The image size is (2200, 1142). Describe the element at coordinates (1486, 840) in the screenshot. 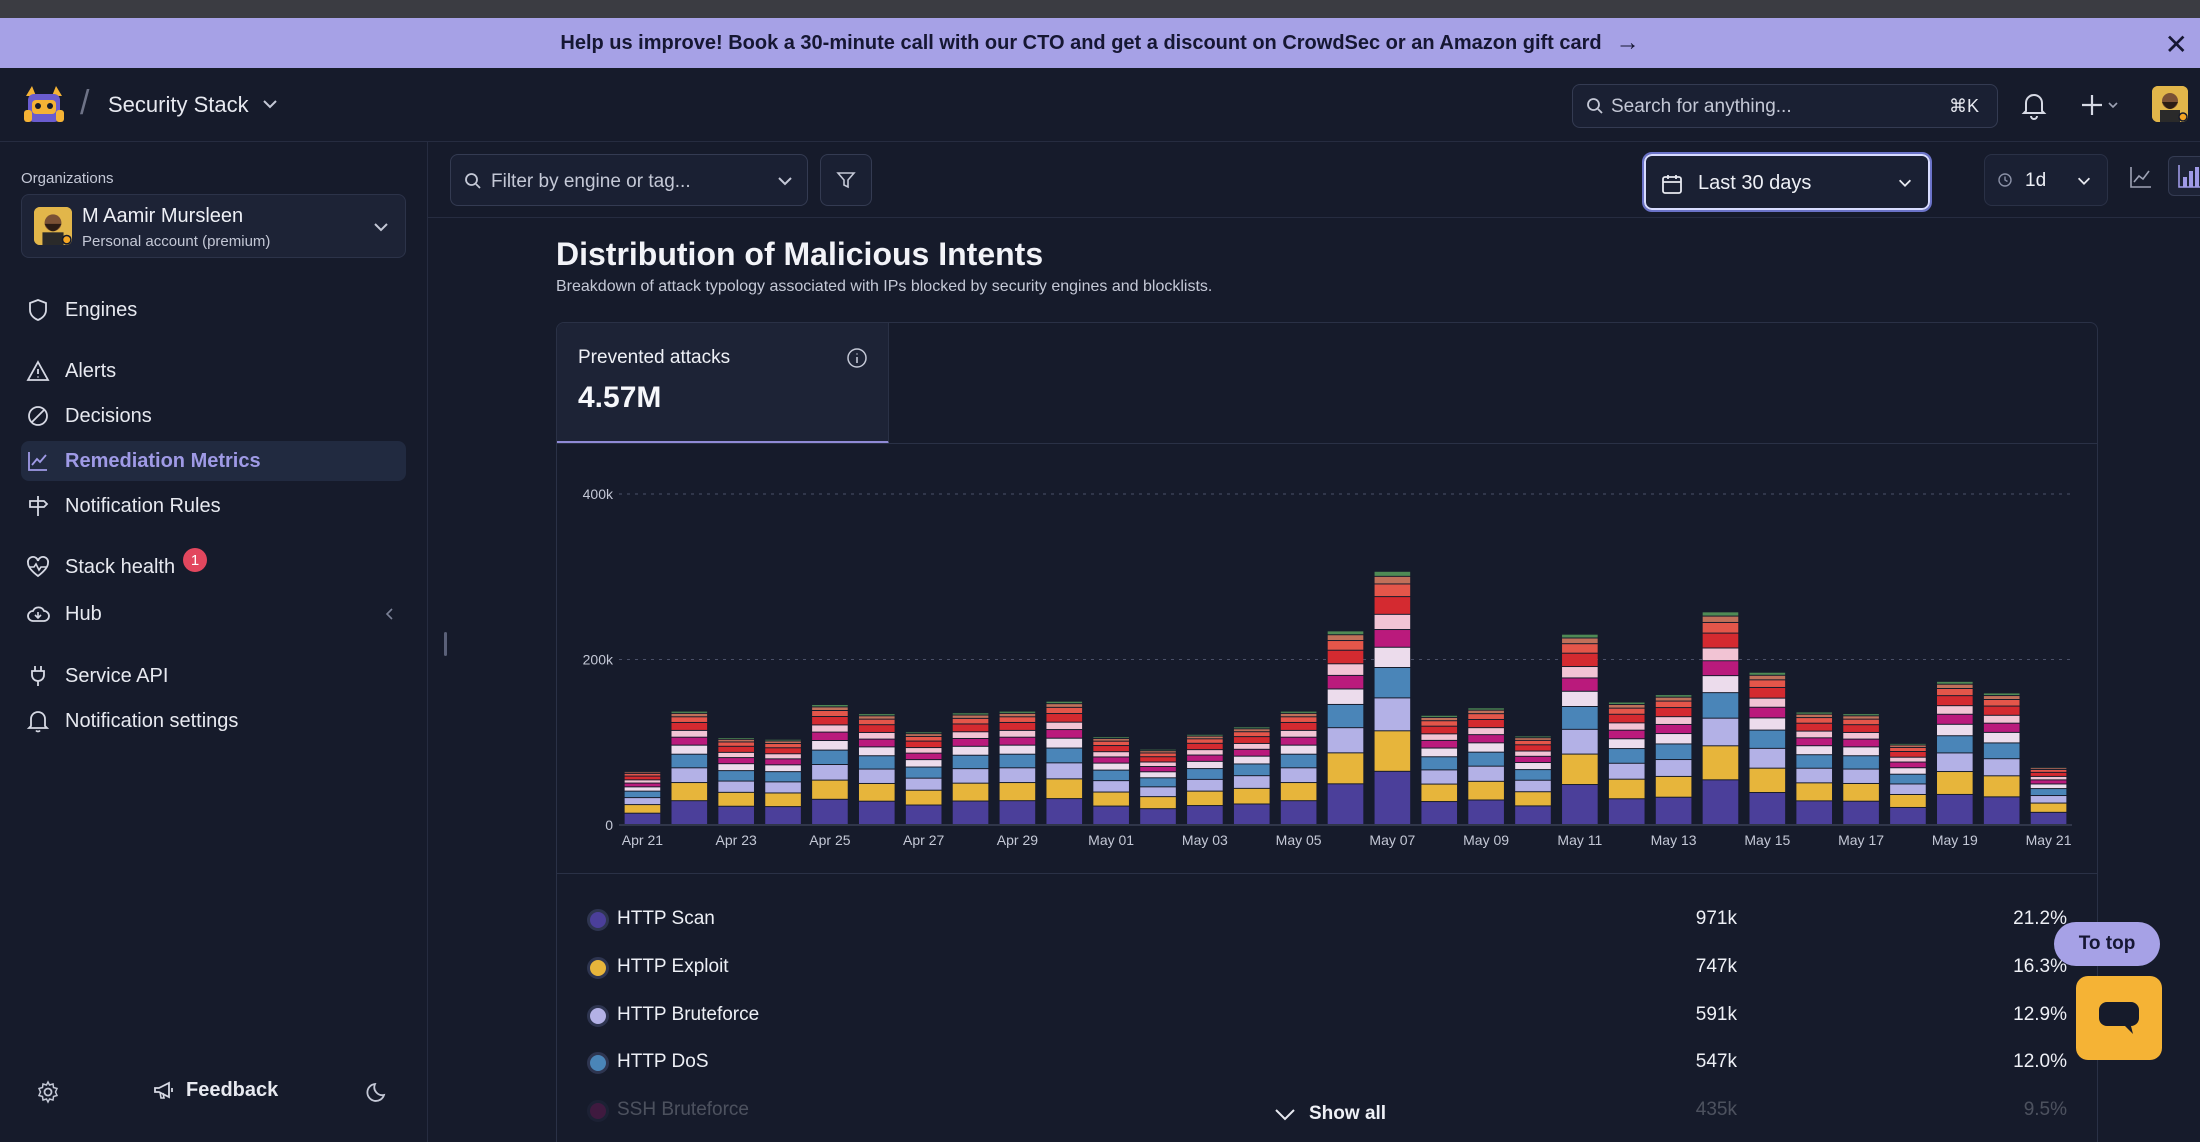

I see `x-tick-label: May 09` at that location.